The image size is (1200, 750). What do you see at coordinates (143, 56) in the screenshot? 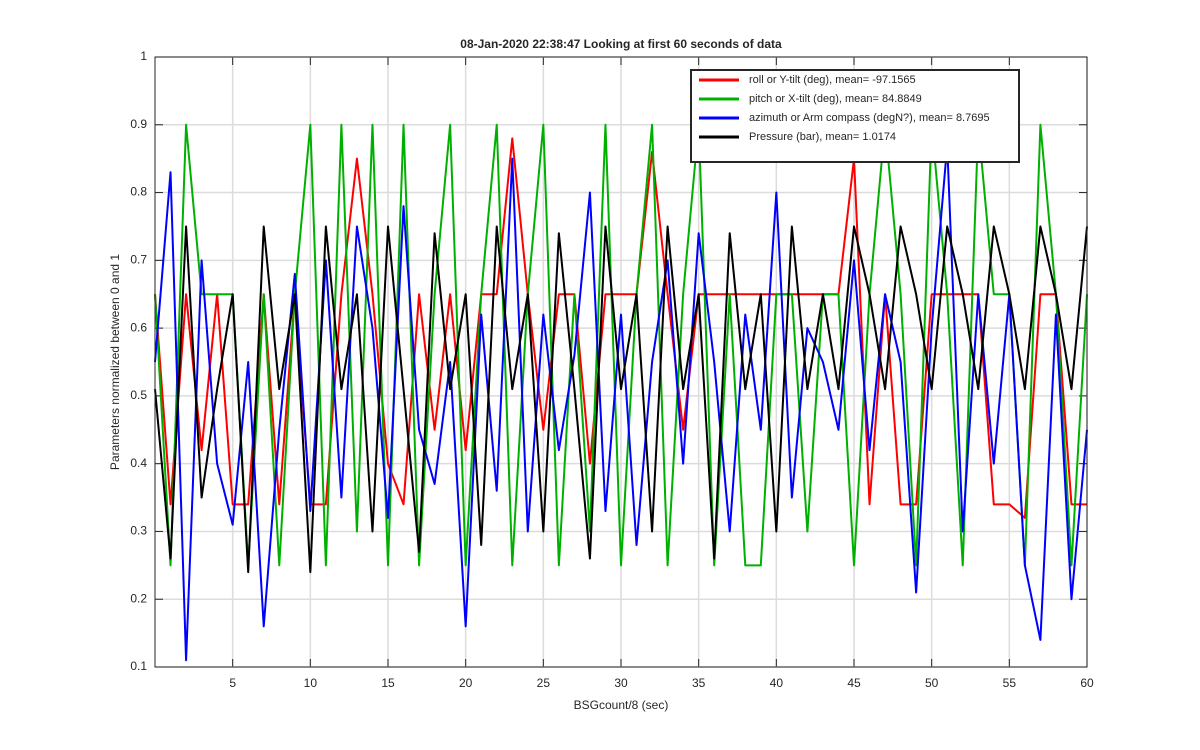
I see `y-tick-label: 1` at bounding box center [143, 56].